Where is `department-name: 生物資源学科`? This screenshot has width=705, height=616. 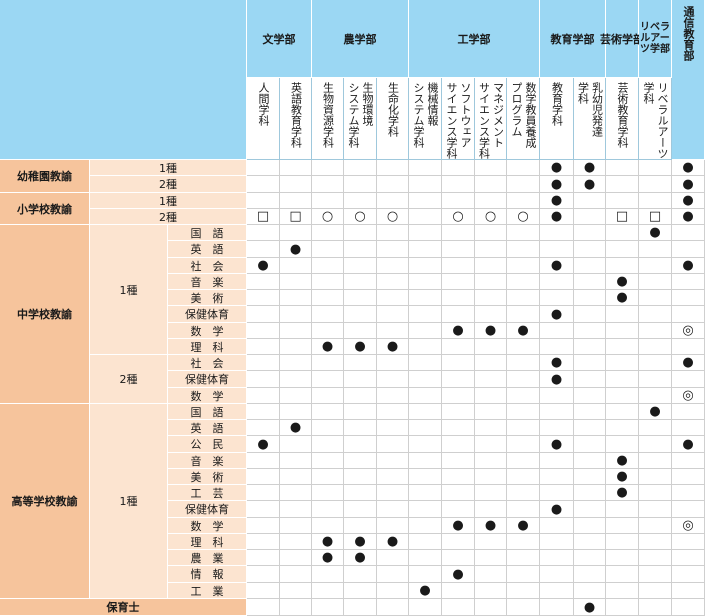 department-name: 生物資源学科 is located at coordinates (328, 115).